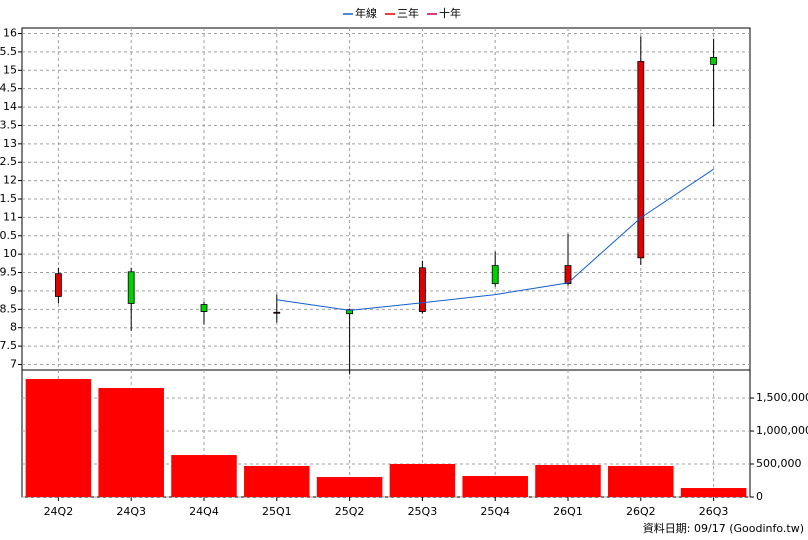 The width and height of the screenshot is (808, 540). What do you see at coordinates (779, 463) in the screenshot?
I see `y2-tick-label: 500,000` at bounding box center [779, 463].